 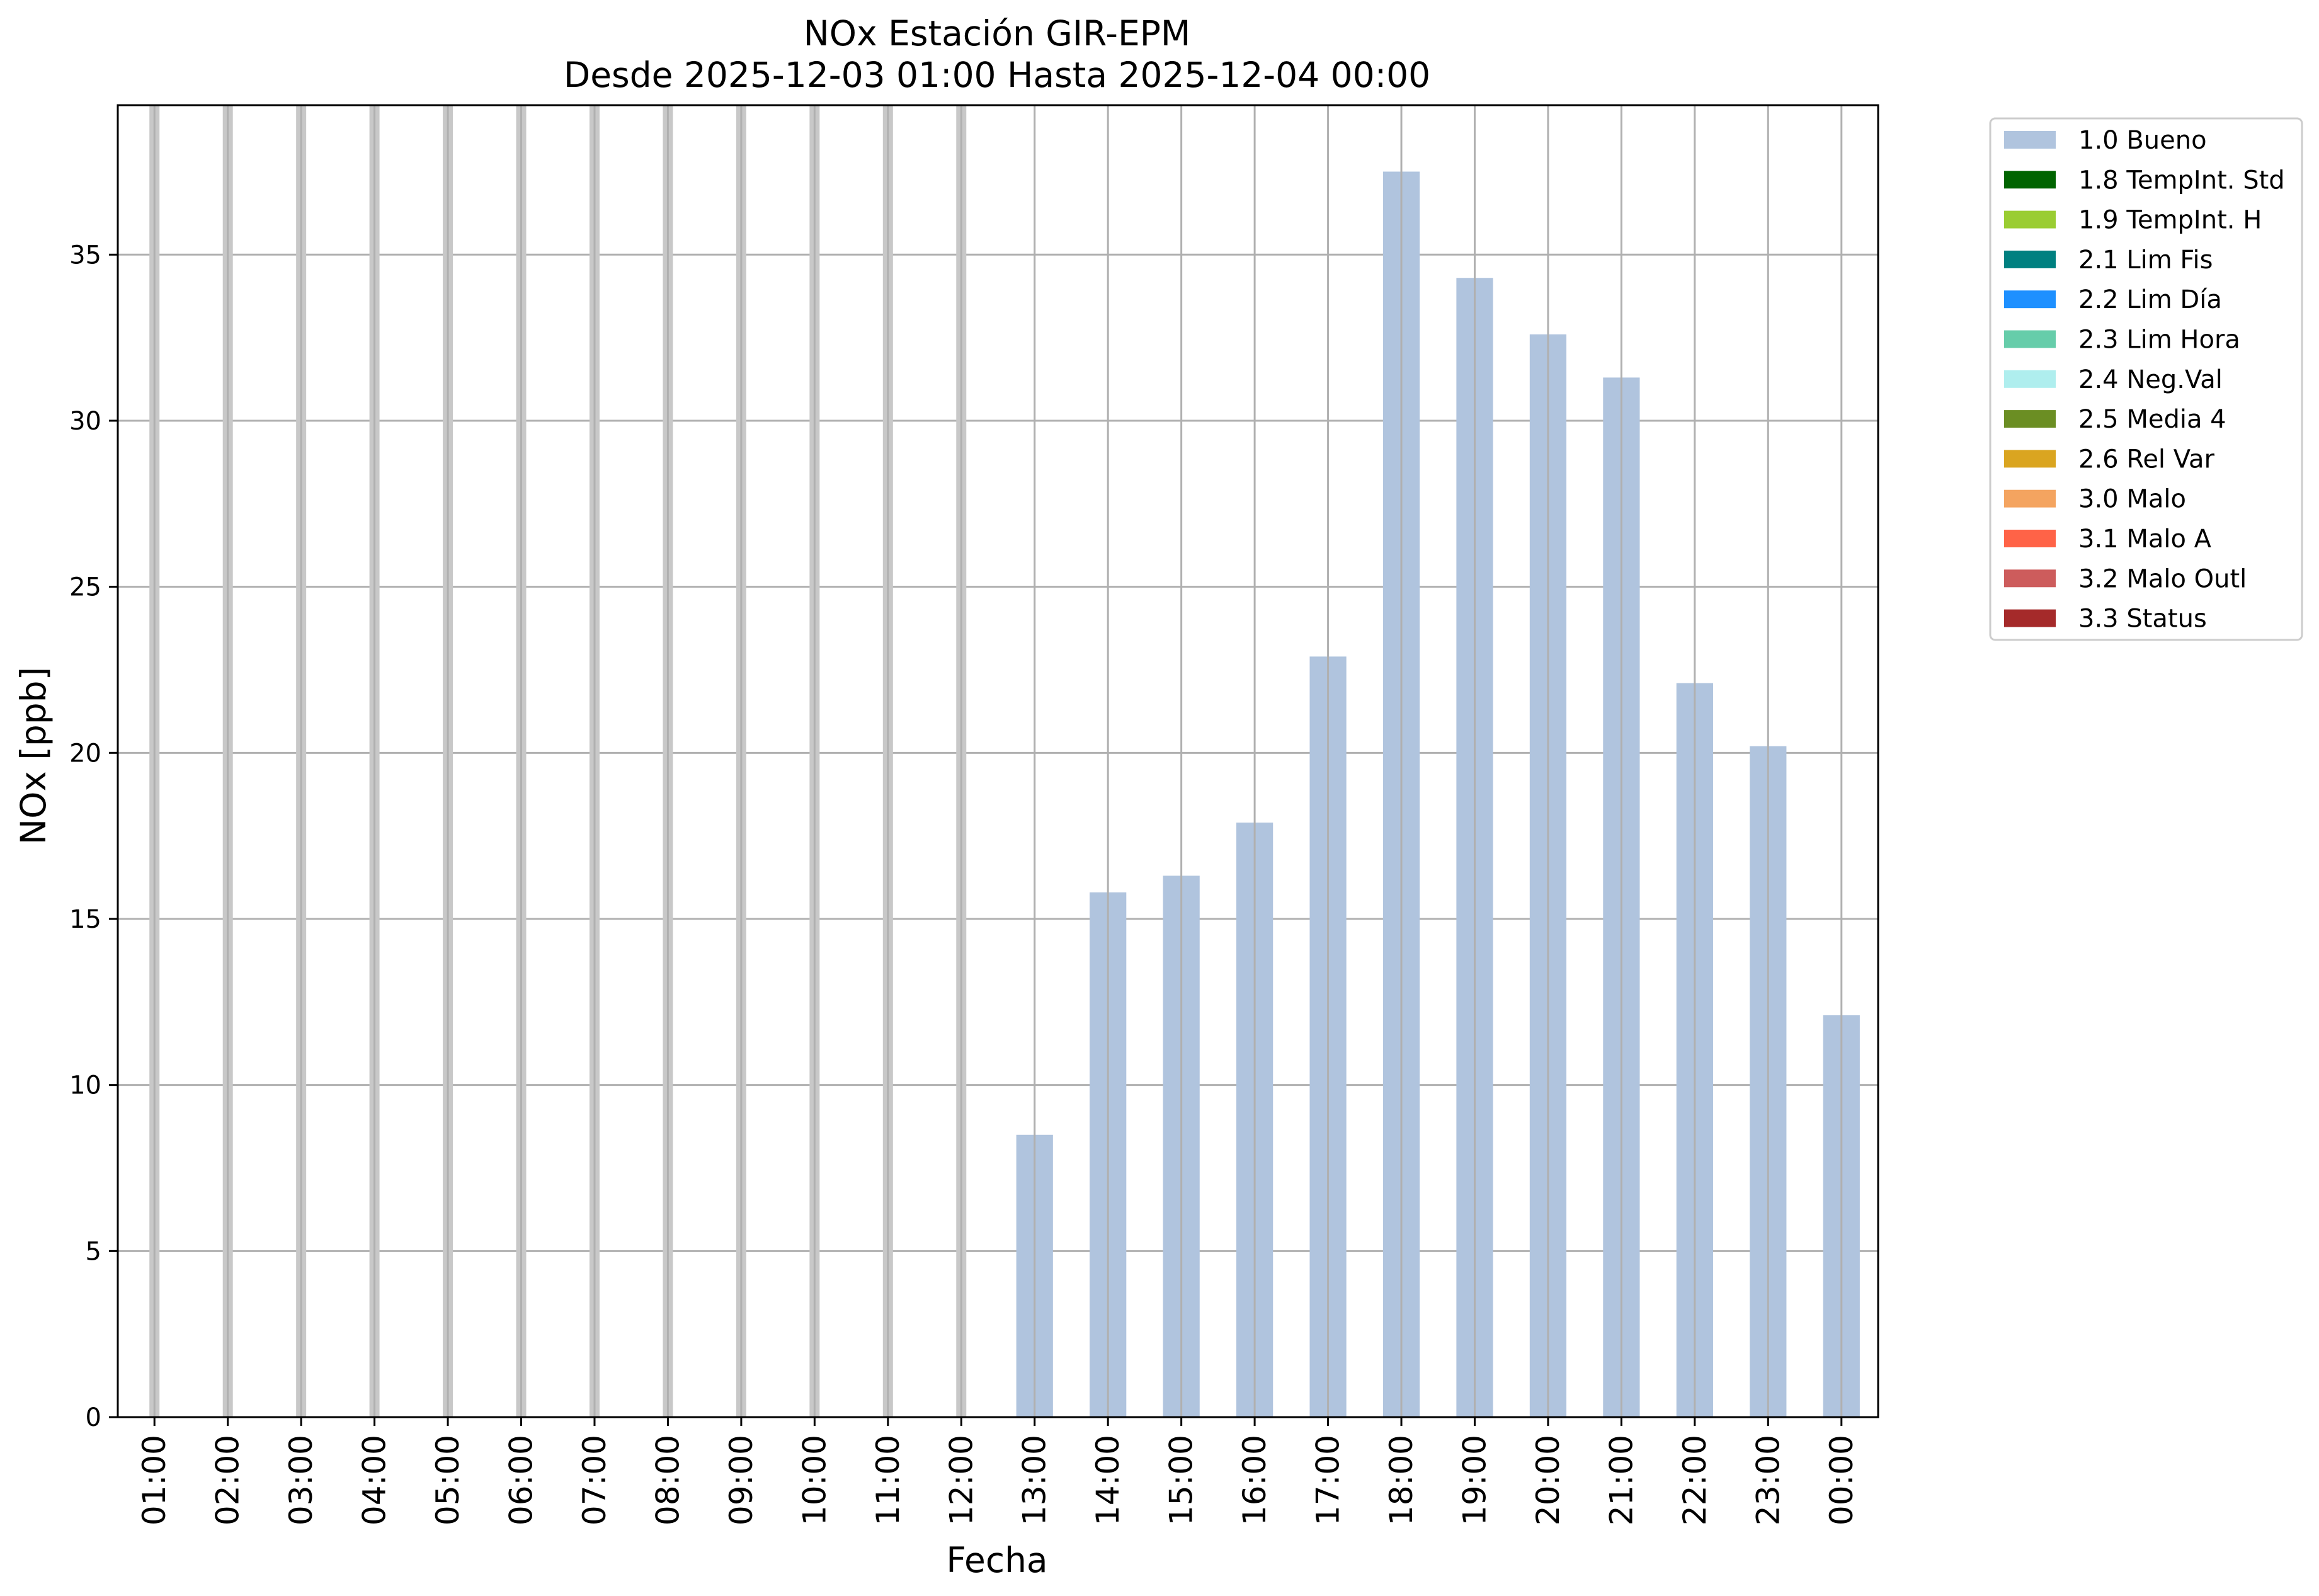 I want to click on legend-label: 1.8 TempInt. Std, so click(x=2181, y=180).